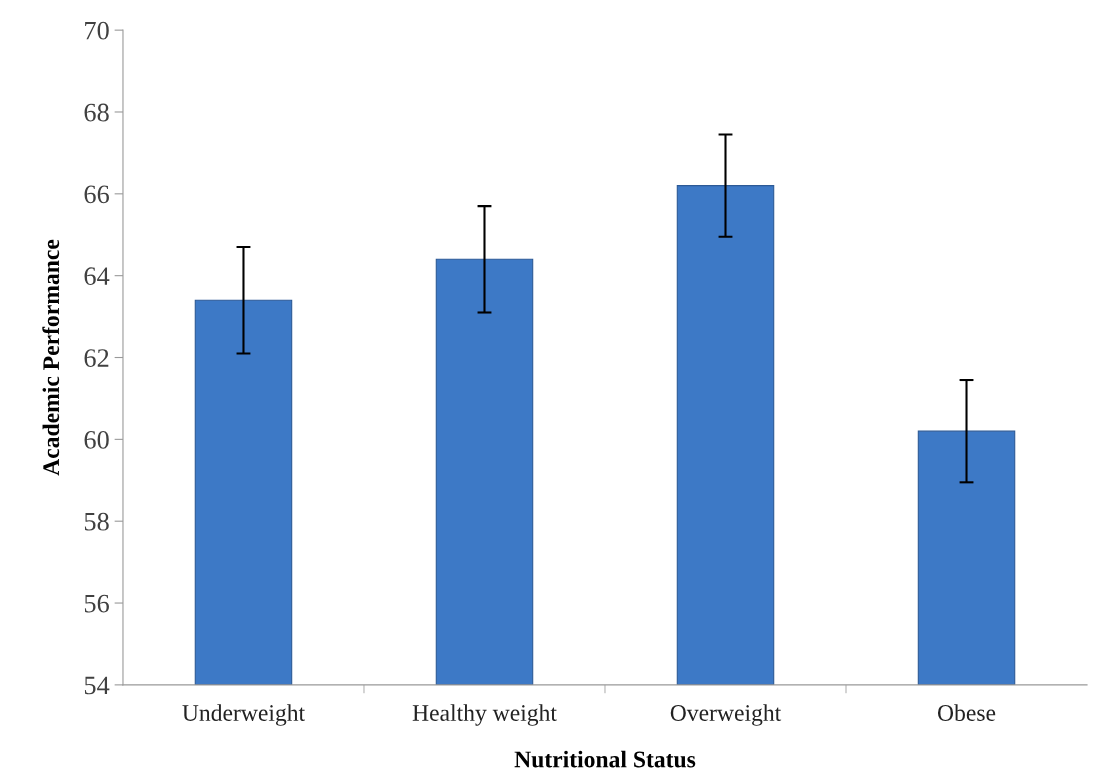 This screenshot has width=1098, height=773. Describe the element at coordinates (96, 112) in the screenshot. I see `y-tick-label: 68` at that location.